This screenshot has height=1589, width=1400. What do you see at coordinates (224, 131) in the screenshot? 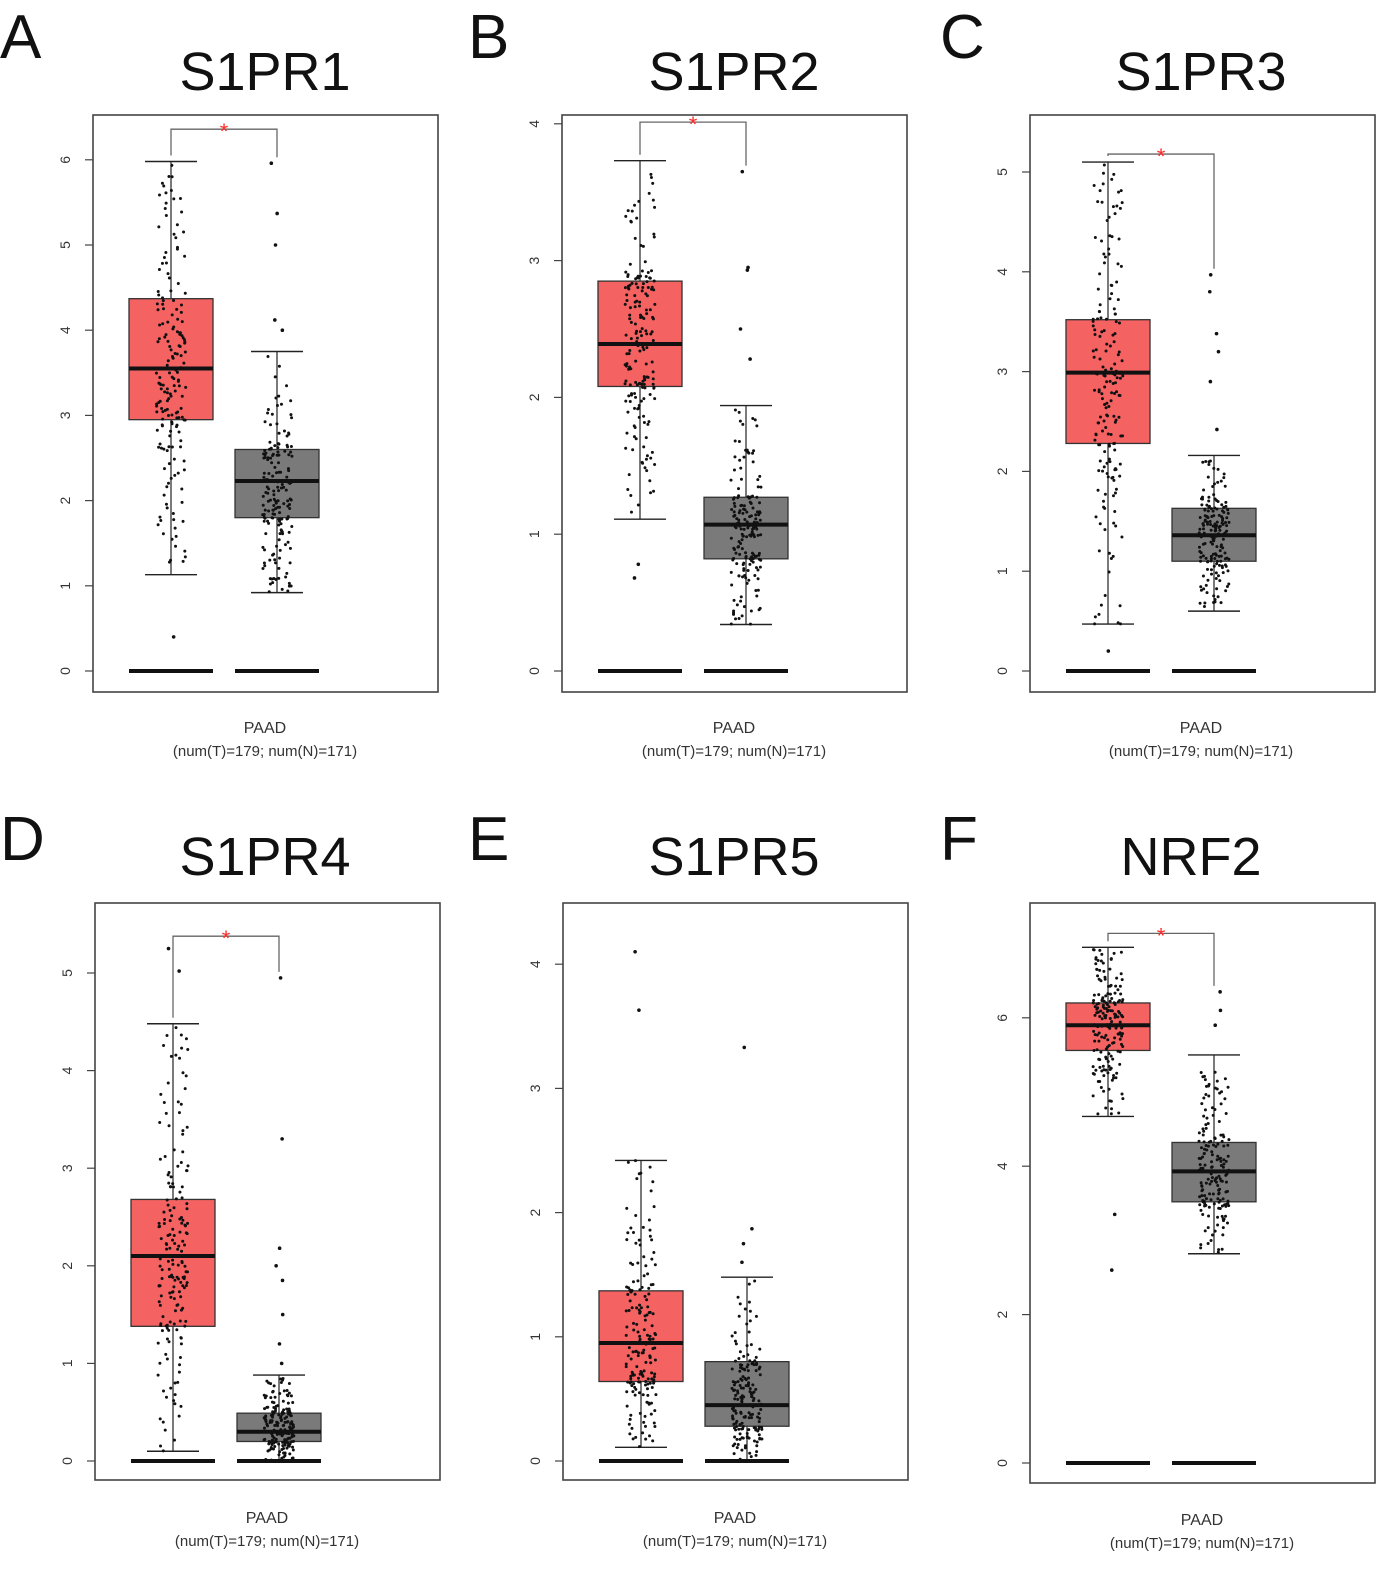
I see `significance-star: *` at bounding box center [224, 131].